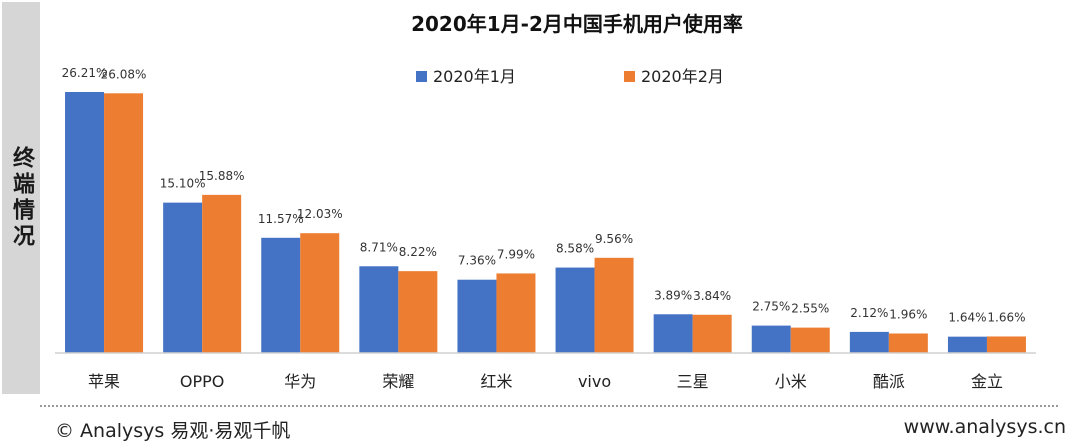 This screenshot has width=1080, height=445. Describe the element at coordinates (791, 381) in the screenshot. I see `x-tick-label-7: 小米` at that location.